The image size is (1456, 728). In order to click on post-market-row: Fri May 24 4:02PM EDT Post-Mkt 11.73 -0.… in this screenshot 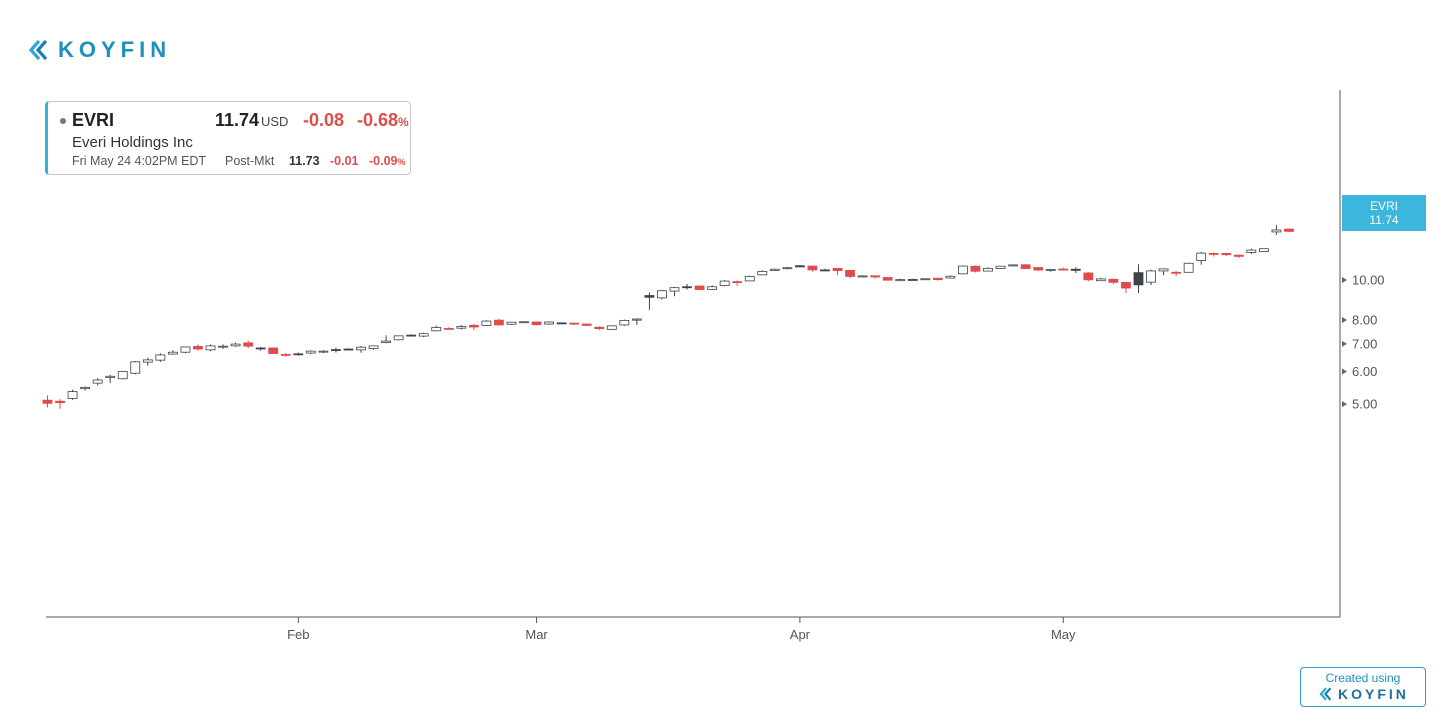, I will do `click(242, 162)`.